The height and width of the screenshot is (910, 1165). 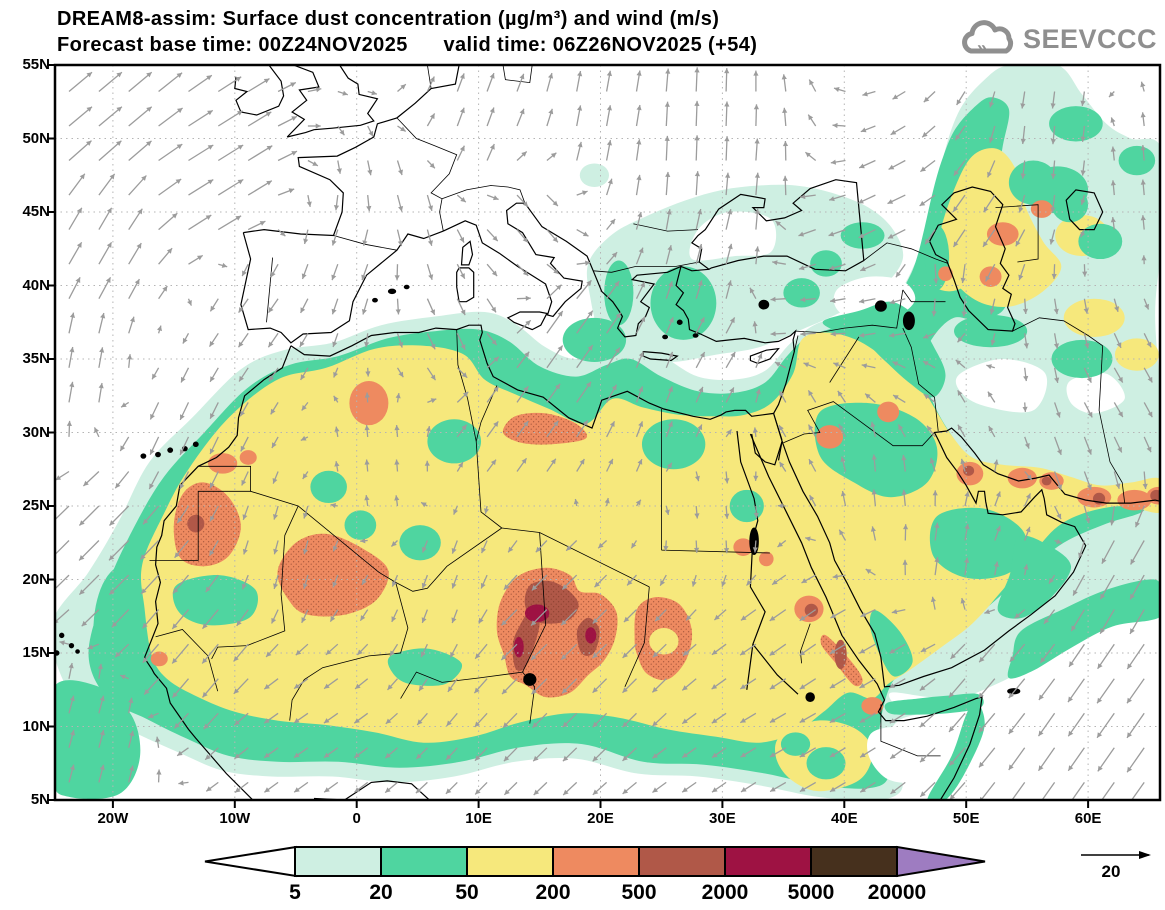 What do you see at coordinates (29, 799) in the screenshot?
I see `lat-label: 5N` at bounding box center [29, 799].